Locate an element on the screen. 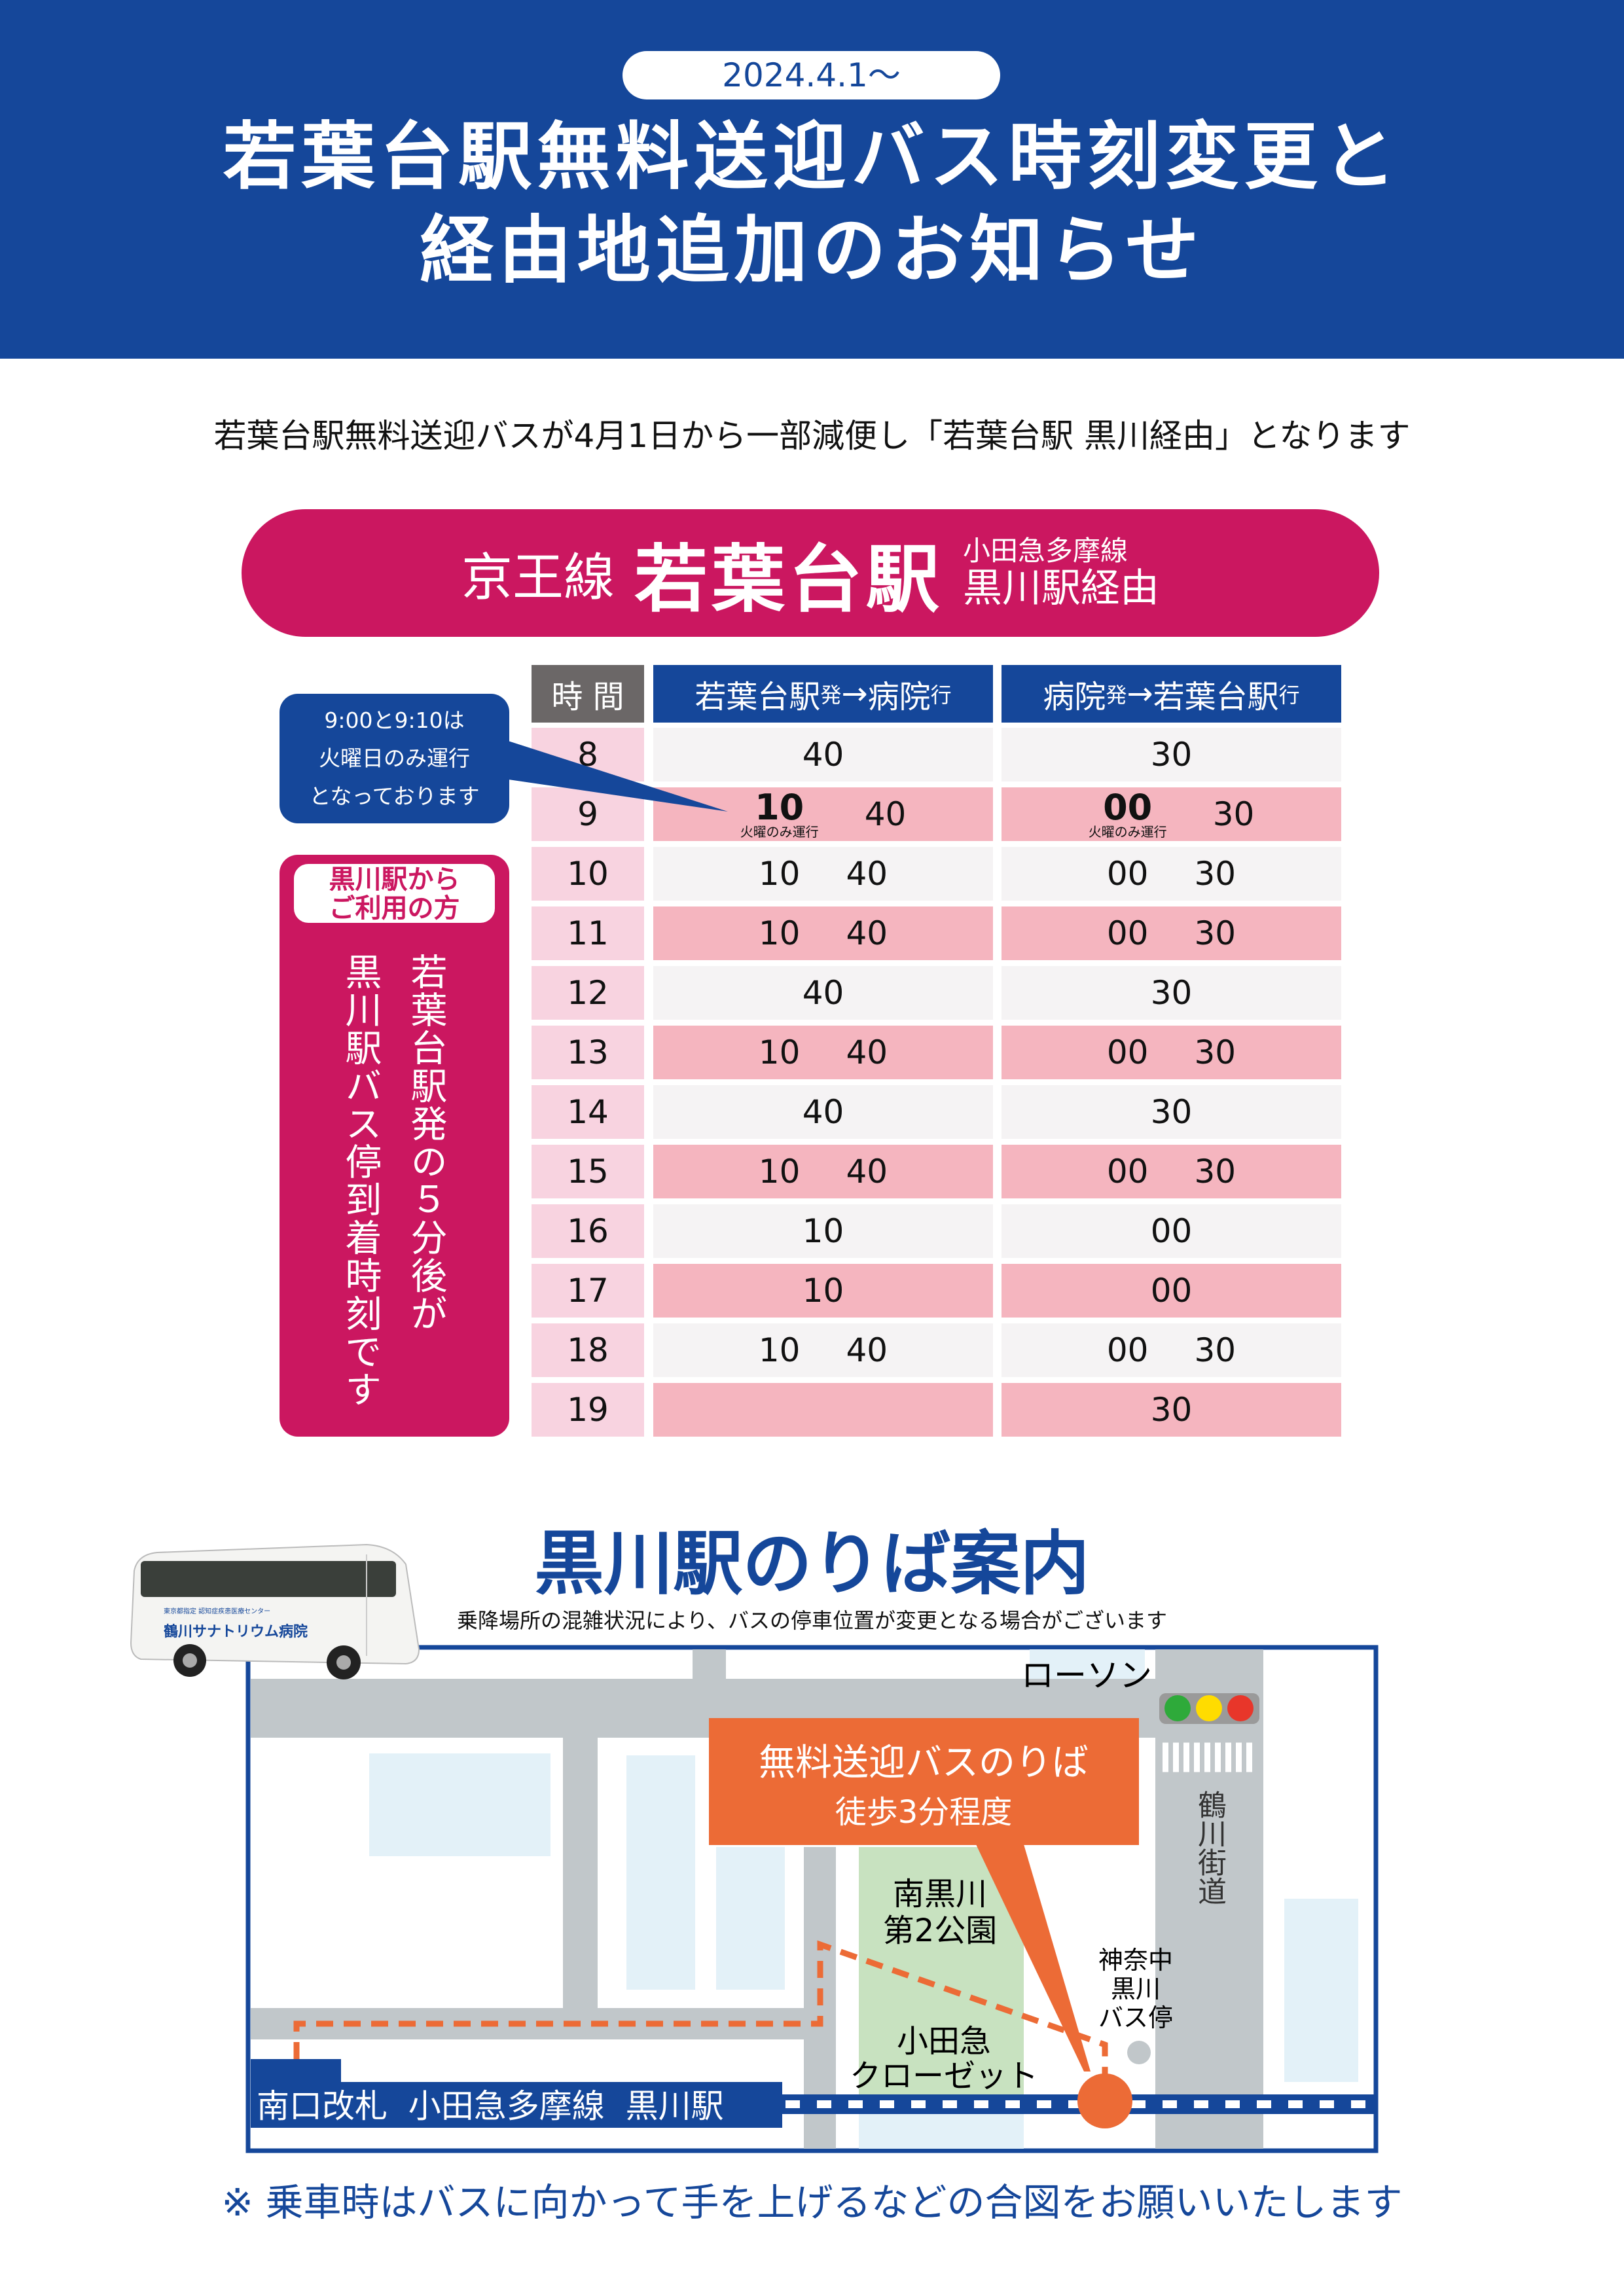 This screenshot has width=1624, height=2296. header-outbound: 若葉台駅発 → 病院行 is located at coordinates (823, 694).